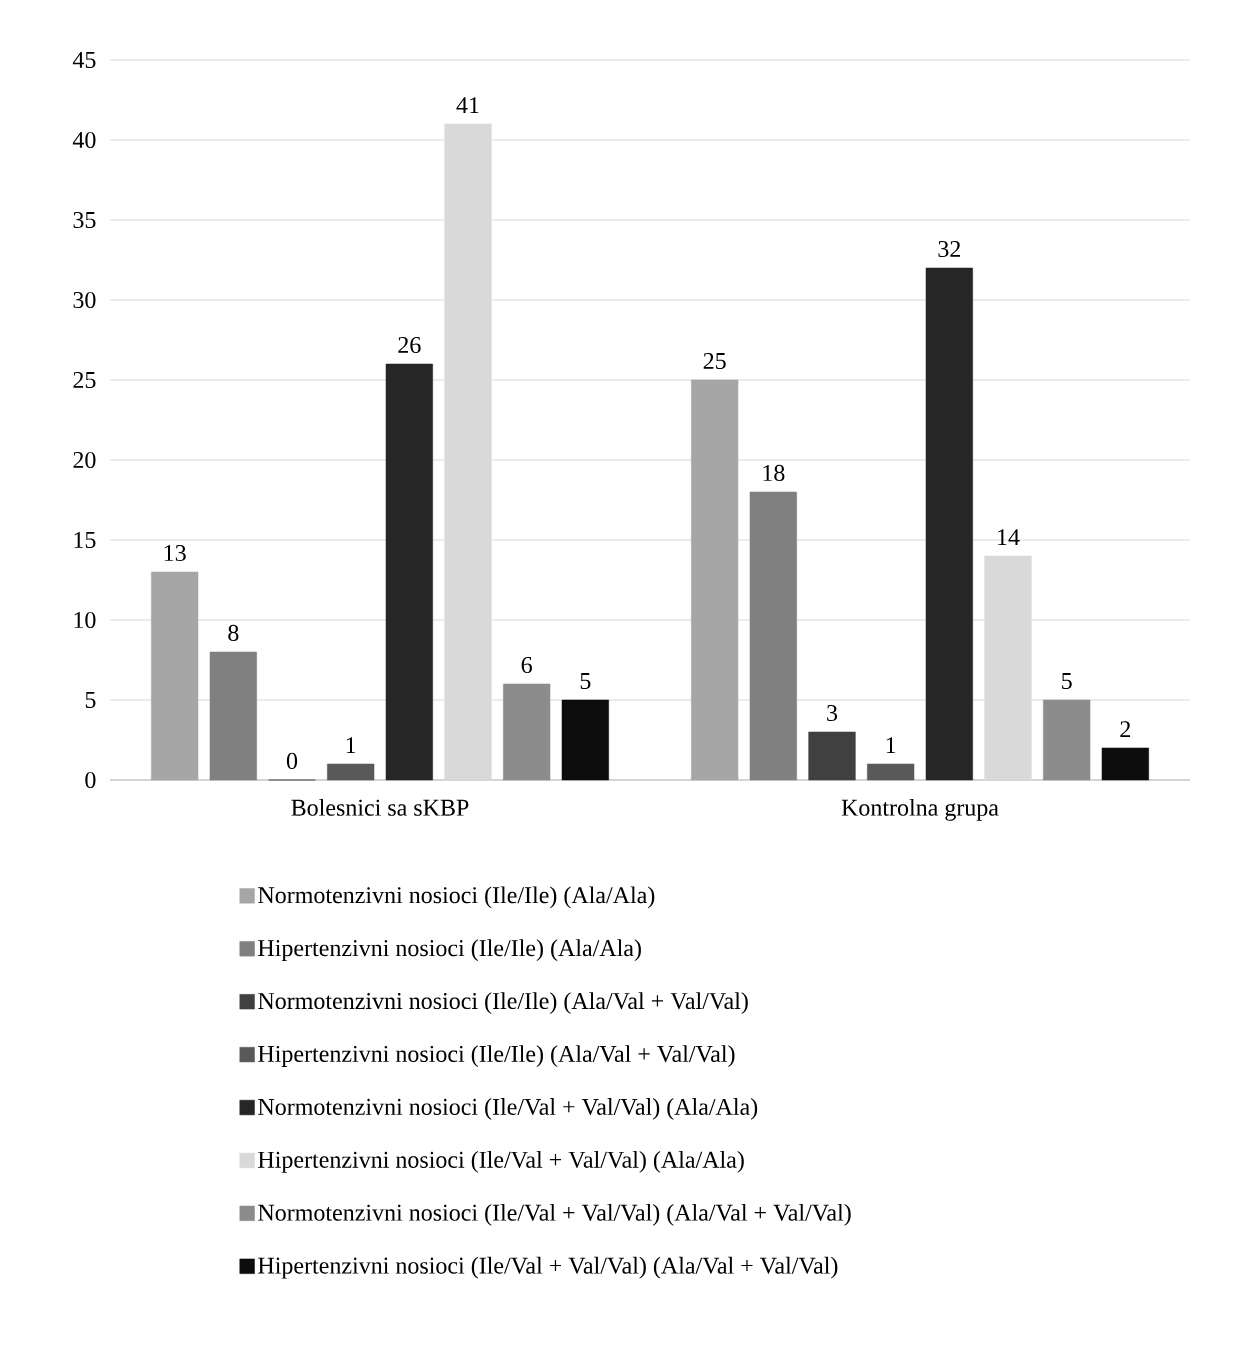  What do you see at coordinates (84, 140) in the screenshot?
I see `y-tick-label: 40` at bounding box center [84, 140].